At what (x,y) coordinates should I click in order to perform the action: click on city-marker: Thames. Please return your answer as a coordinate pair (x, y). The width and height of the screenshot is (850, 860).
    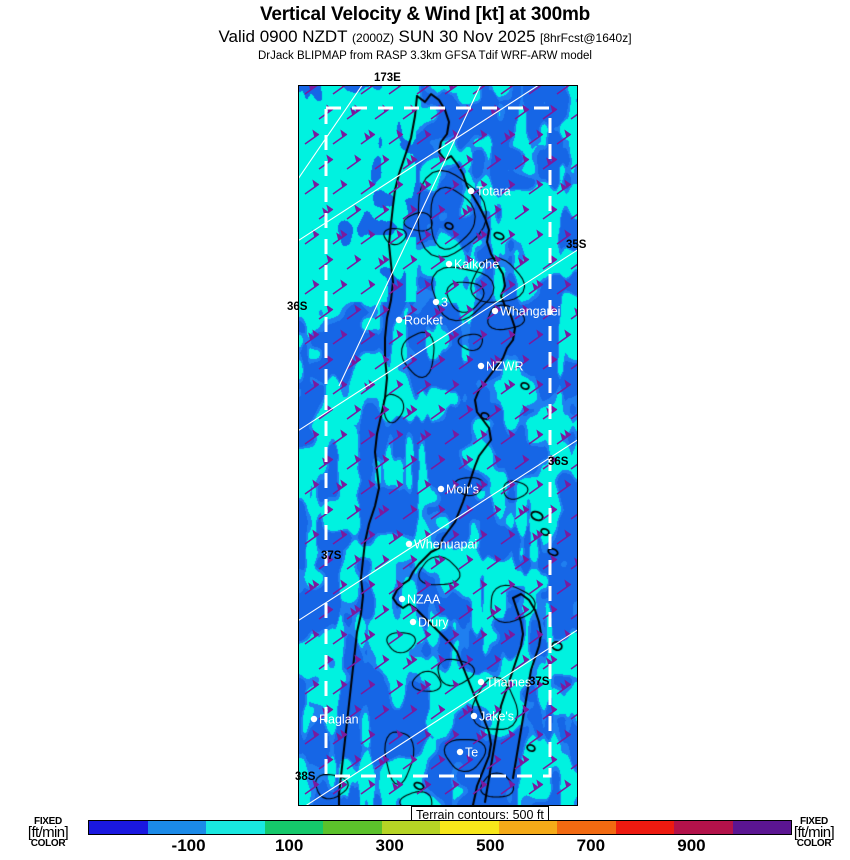
    Looking at the image, I should click on (504, 683).